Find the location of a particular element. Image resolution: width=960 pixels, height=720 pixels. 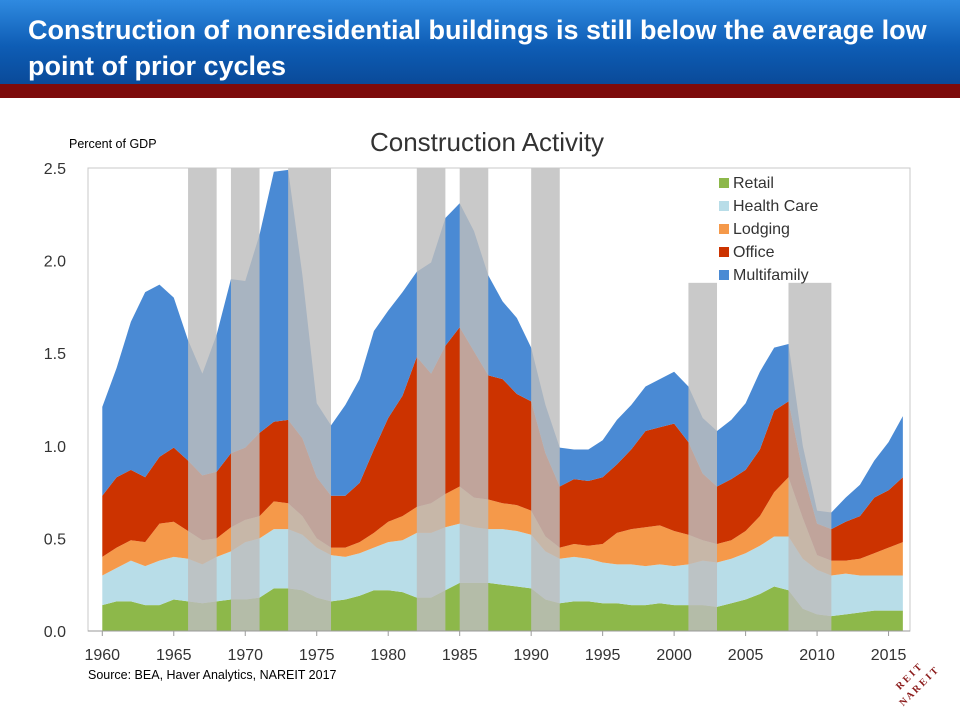

y-tick-label: 0.5 is located at coordinates (55, 539).